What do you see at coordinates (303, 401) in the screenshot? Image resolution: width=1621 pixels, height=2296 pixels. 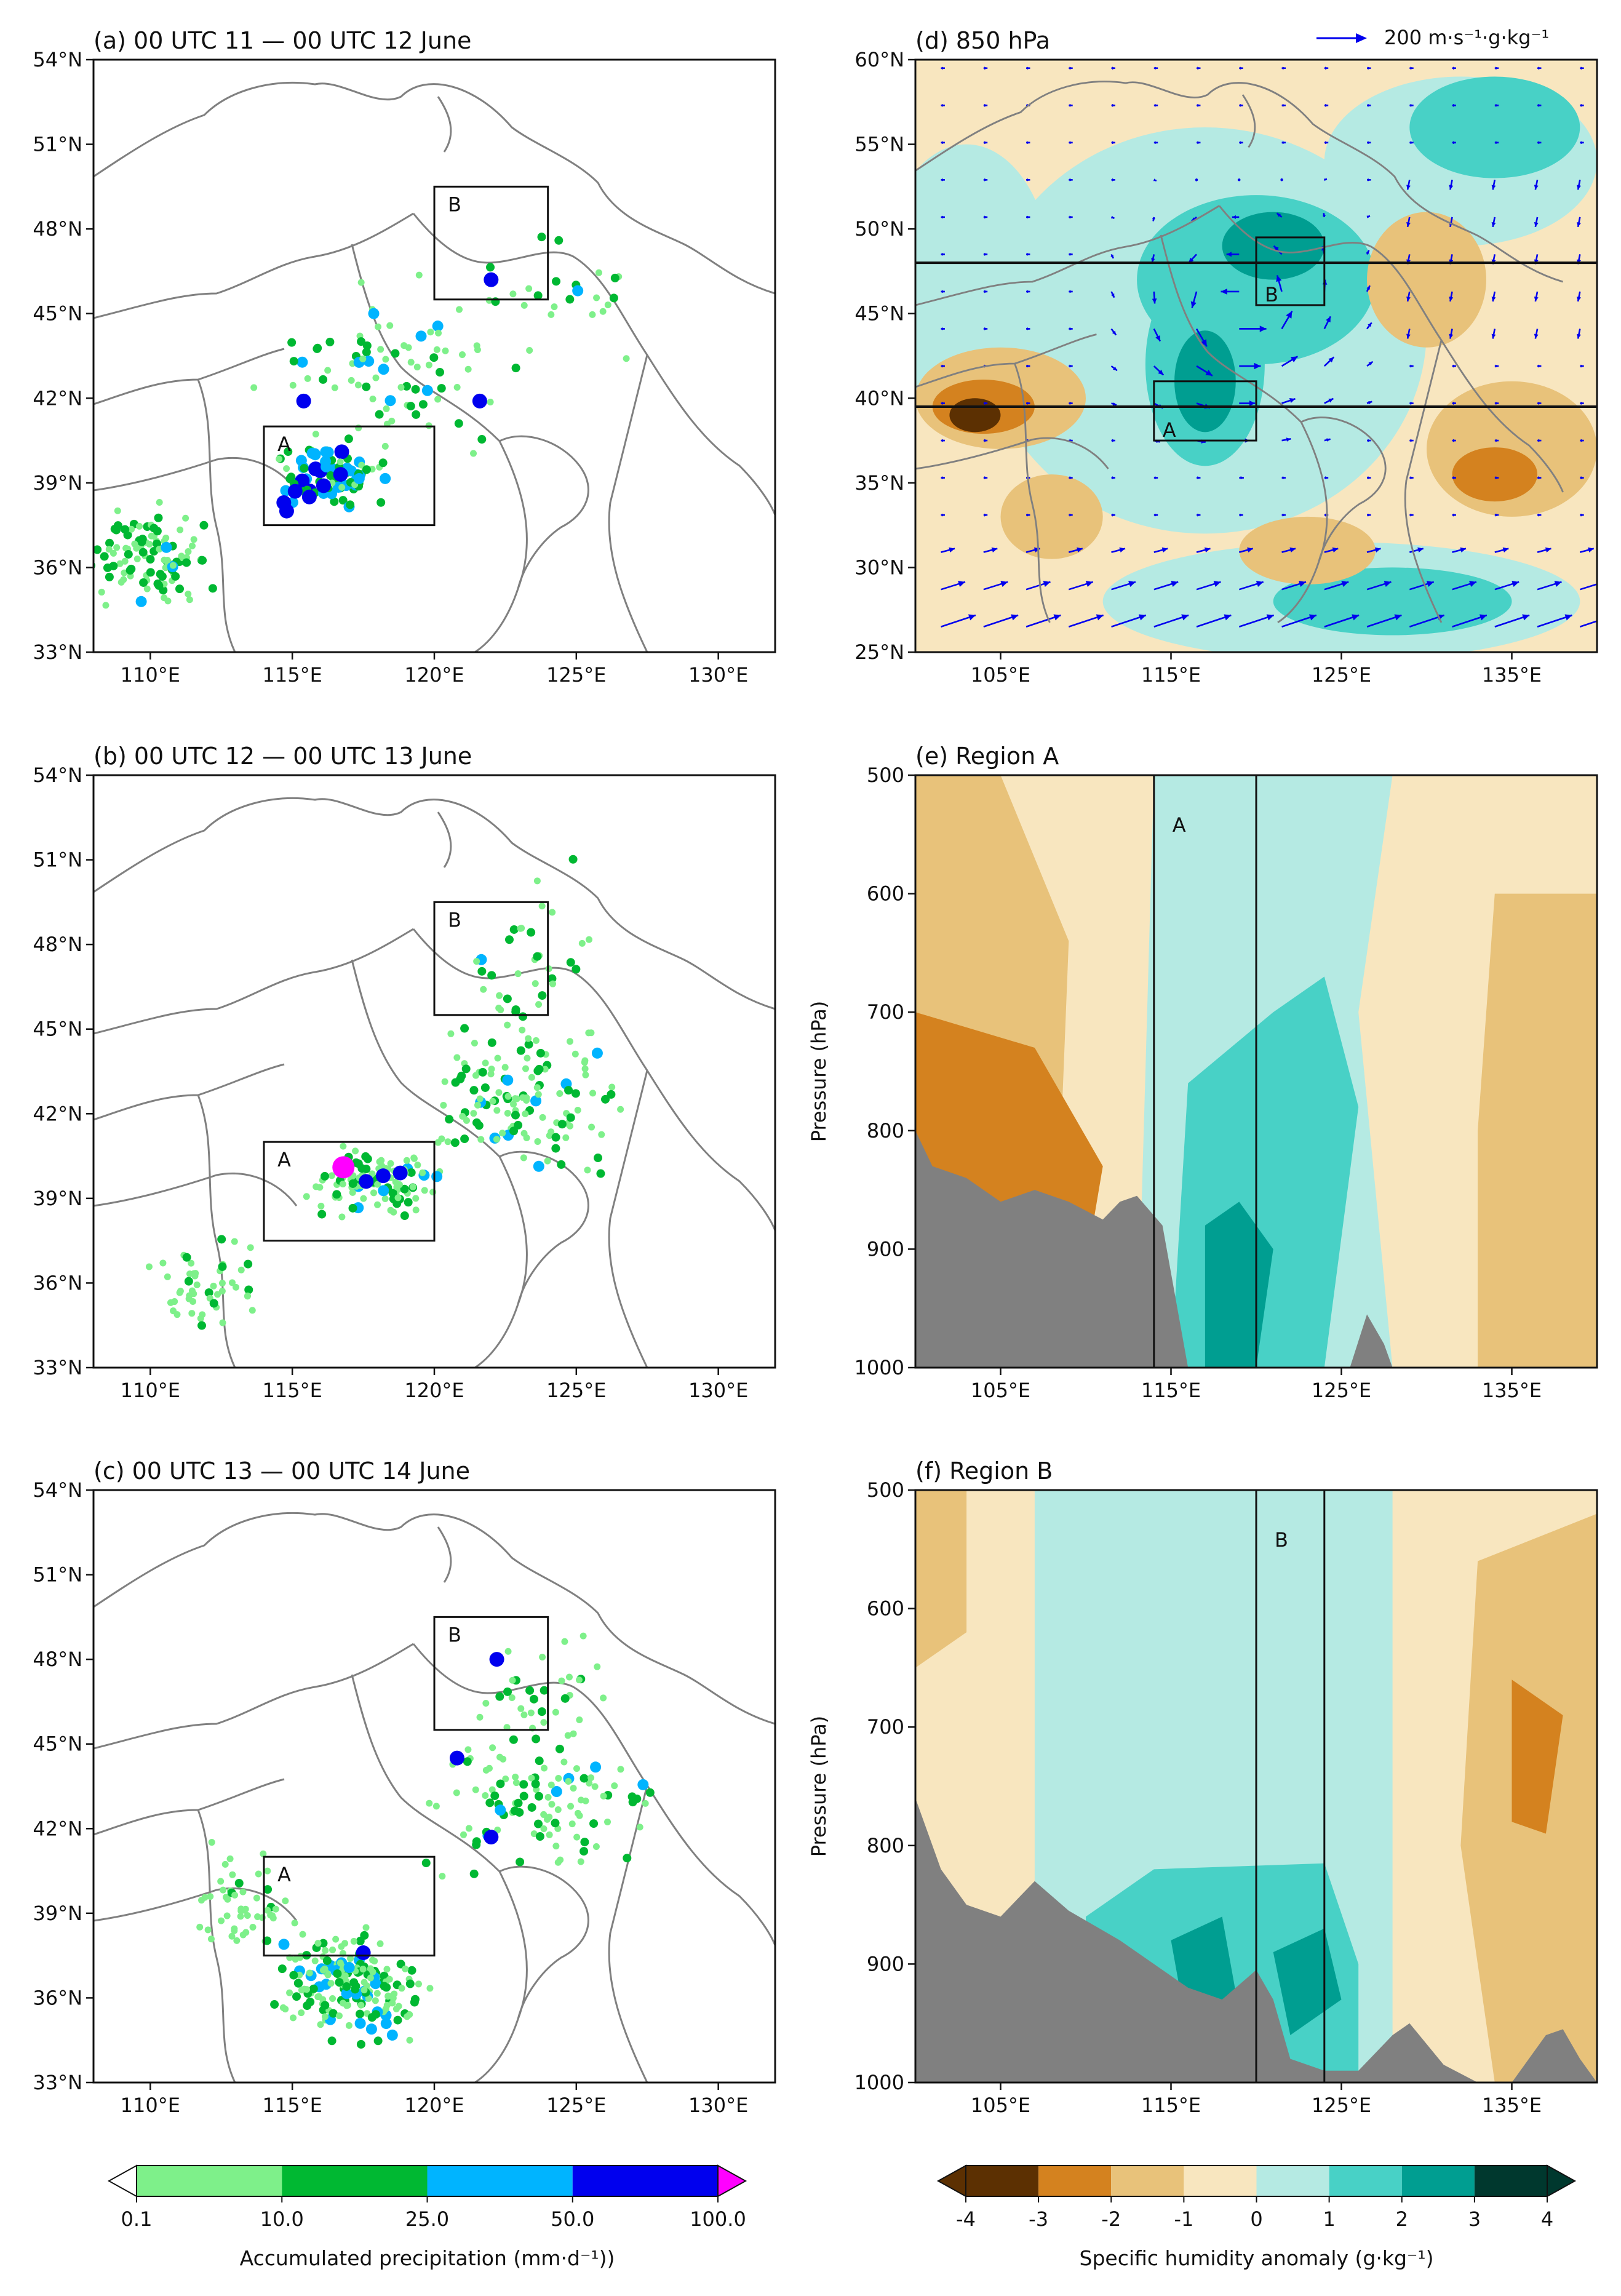 I see `station-point-heavy` at bounding box center [303, 401].